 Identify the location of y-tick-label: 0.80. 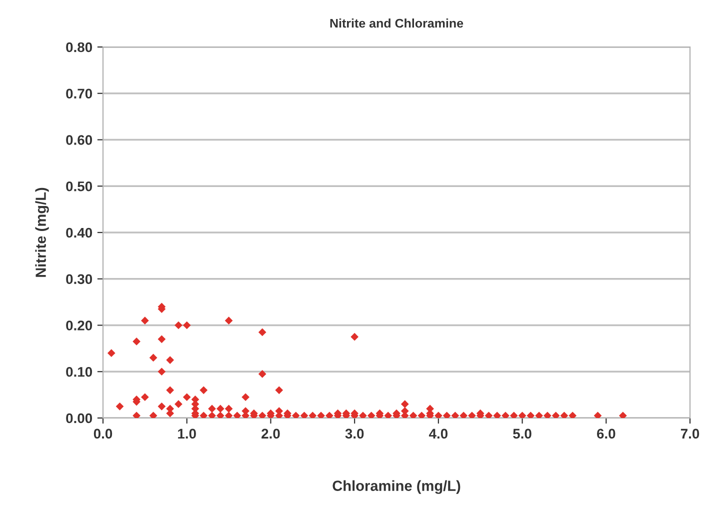
(79, 47).